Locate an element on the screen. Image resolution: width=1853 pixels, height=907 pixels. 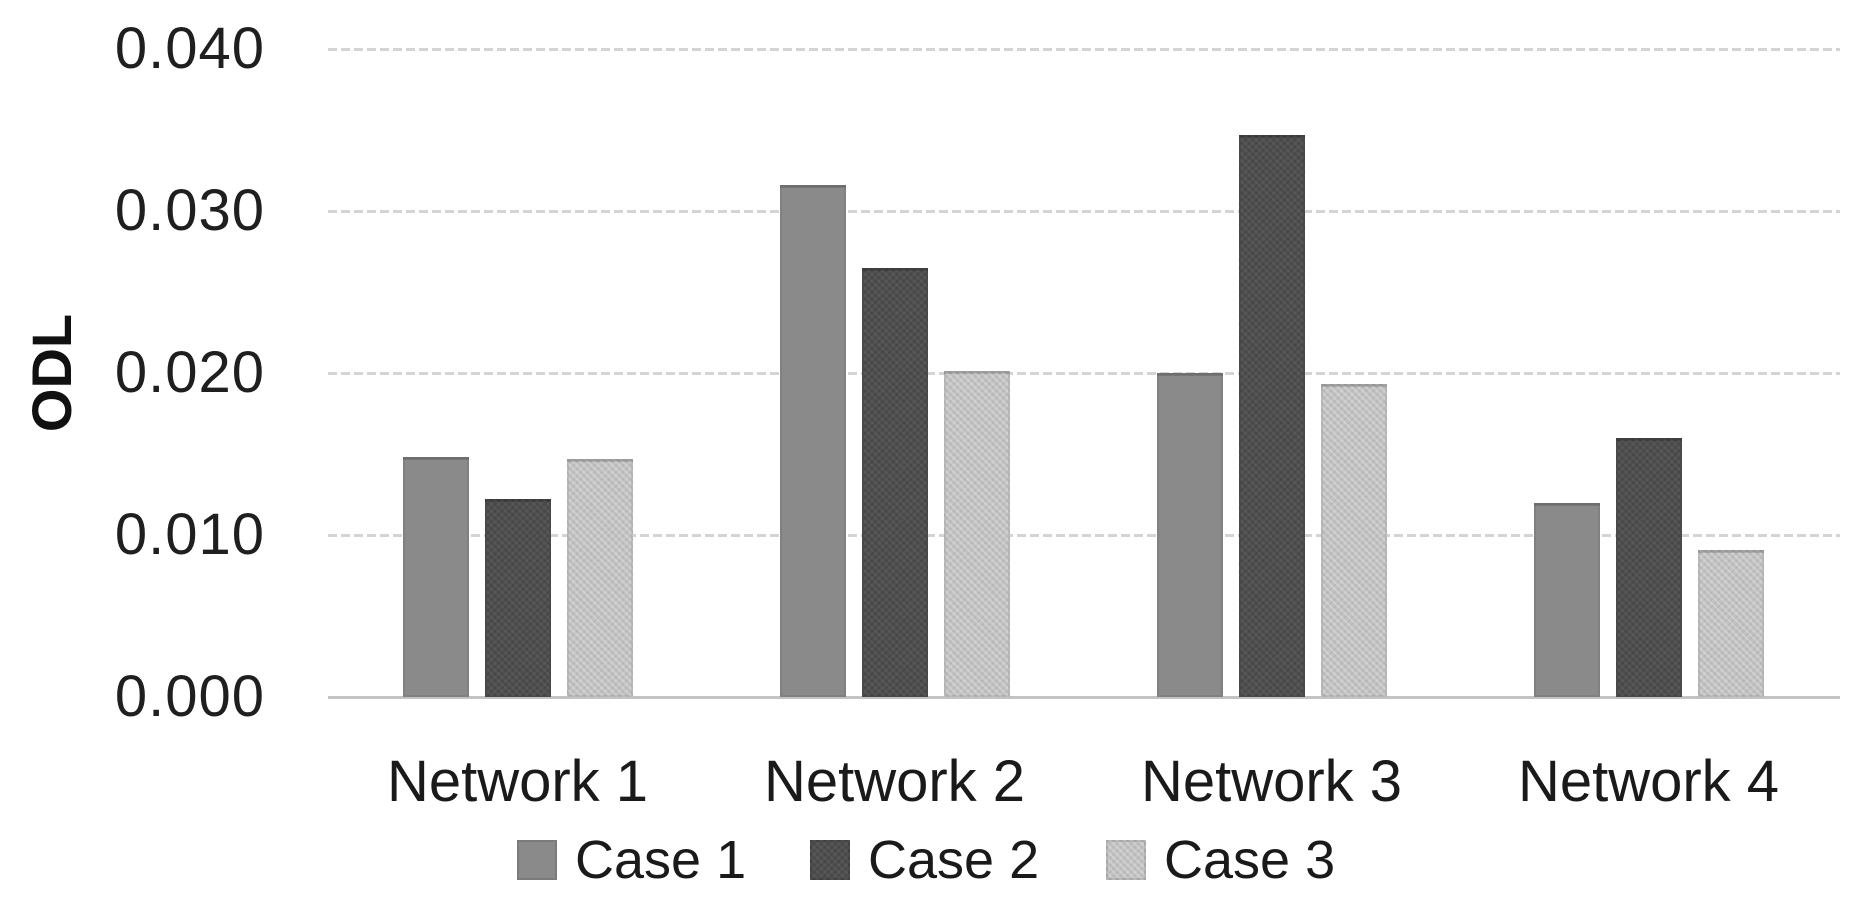
x-axis-line is located at coordinates (1084, 697).